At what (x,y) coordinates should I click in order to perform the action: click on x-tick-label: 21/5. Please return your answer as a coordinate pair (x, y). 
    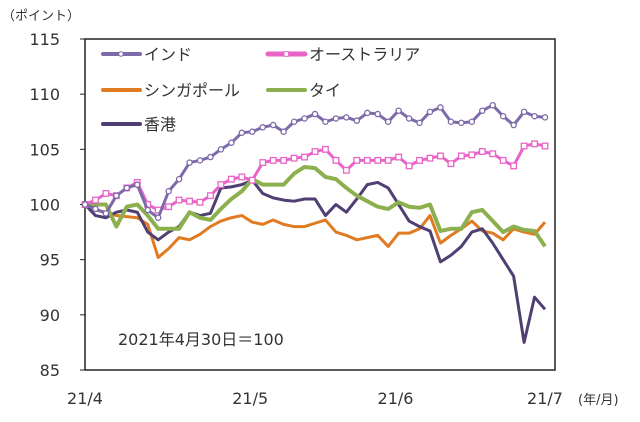
    Looking at the image, I should click on (250, 398).